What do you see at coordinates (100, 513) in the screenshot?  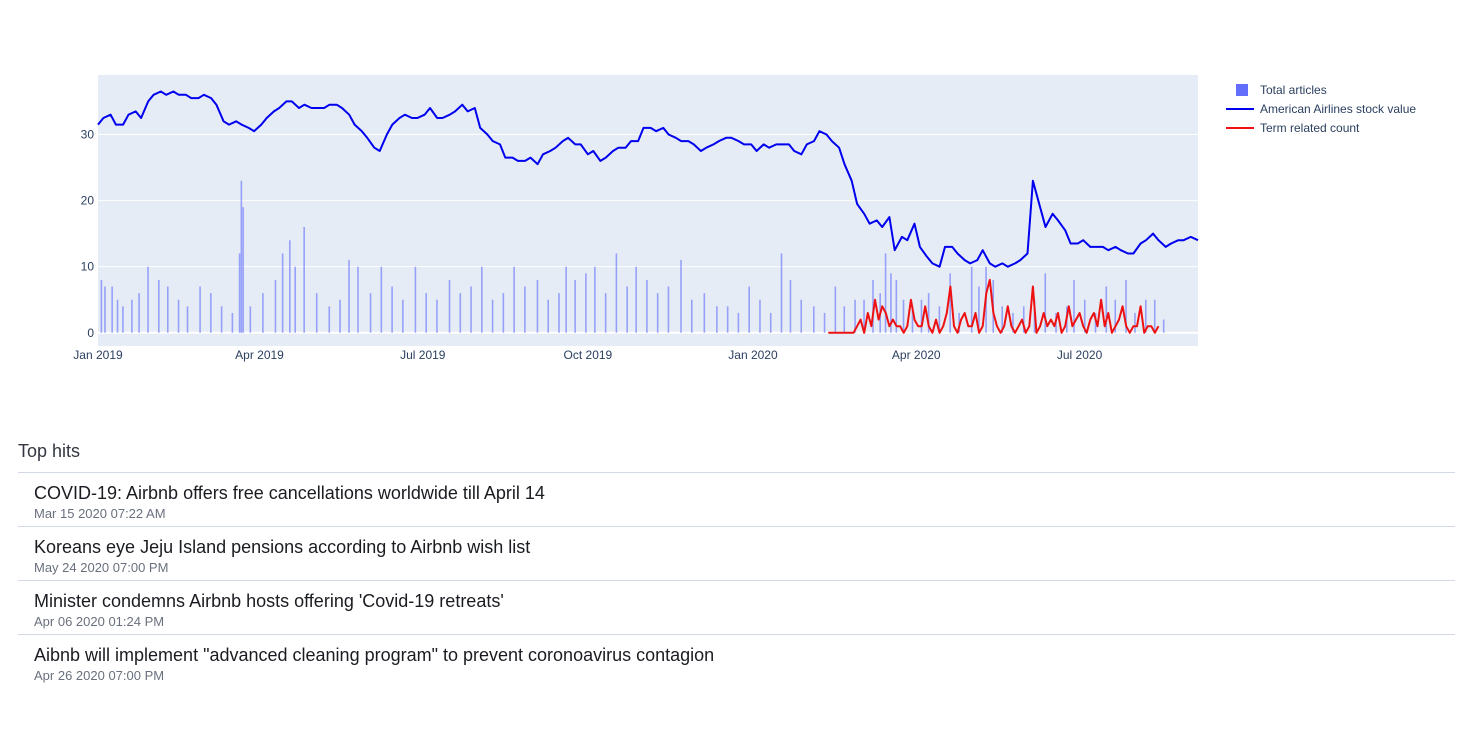 I see `hit-date: Mar 15 2020 07:22 AM` at bounding box center [100, 513].